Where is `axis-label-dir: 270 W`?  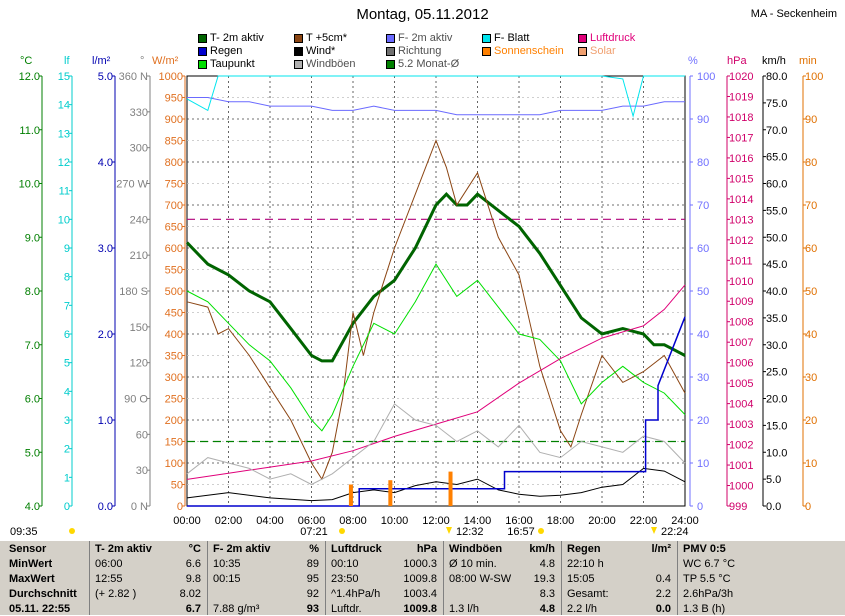
axis-label-dir: 270 W is located at coordinates (132, 185).